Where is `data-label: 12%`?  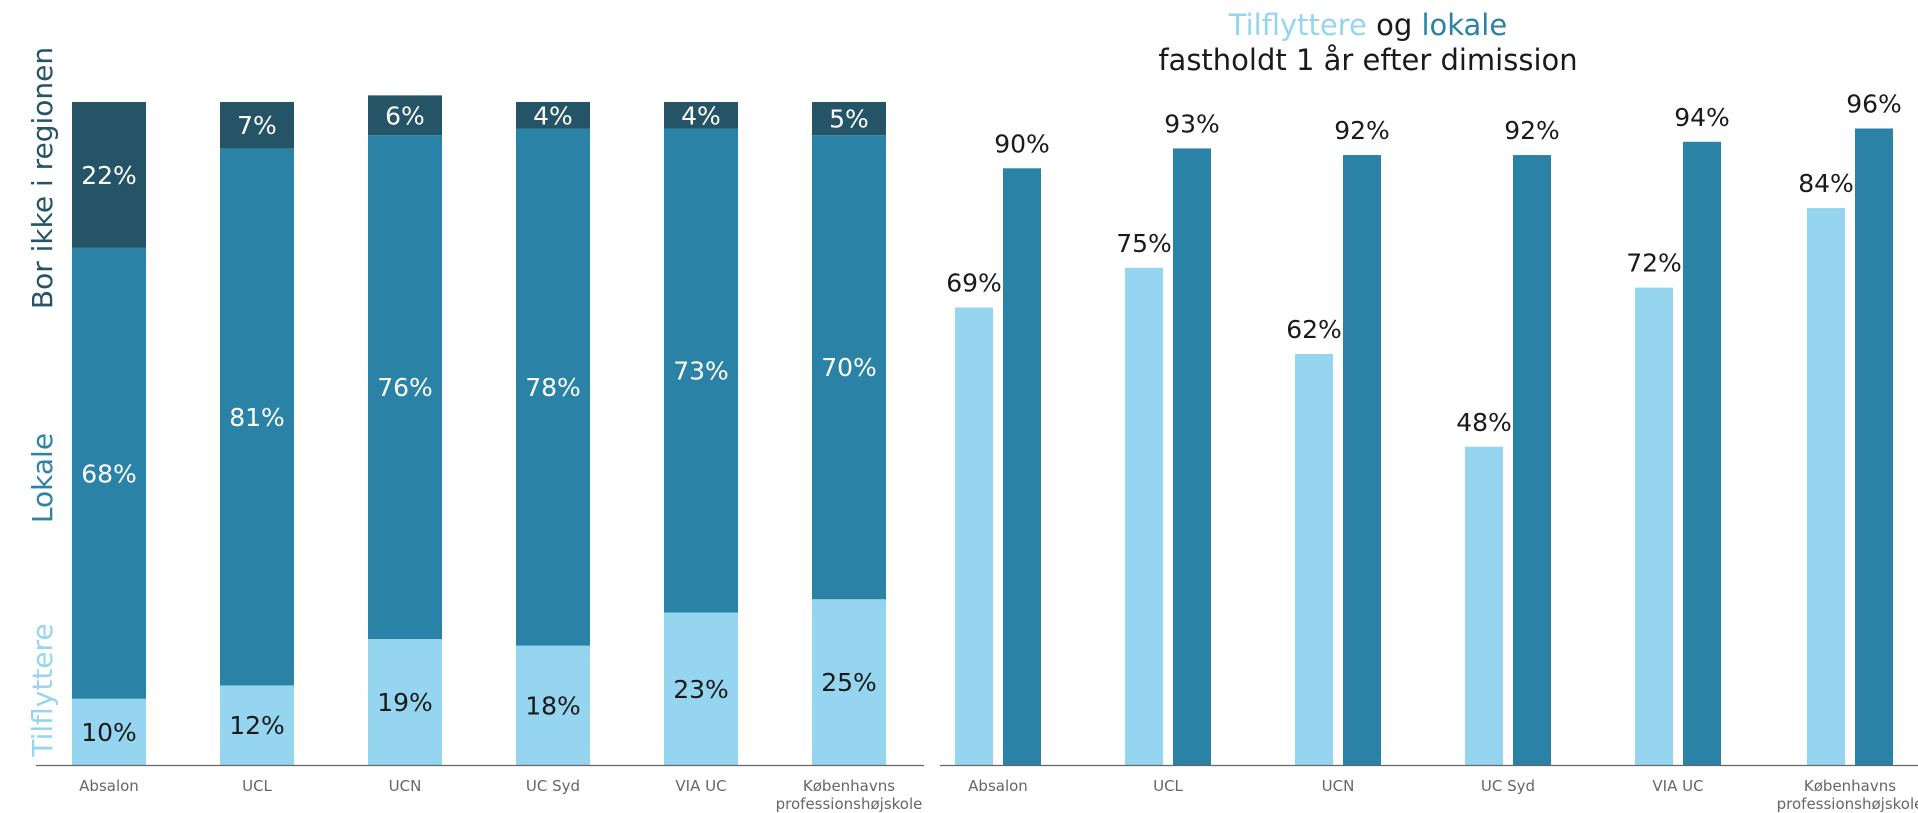
data-label: 12% is located at coordinates (257, 725).